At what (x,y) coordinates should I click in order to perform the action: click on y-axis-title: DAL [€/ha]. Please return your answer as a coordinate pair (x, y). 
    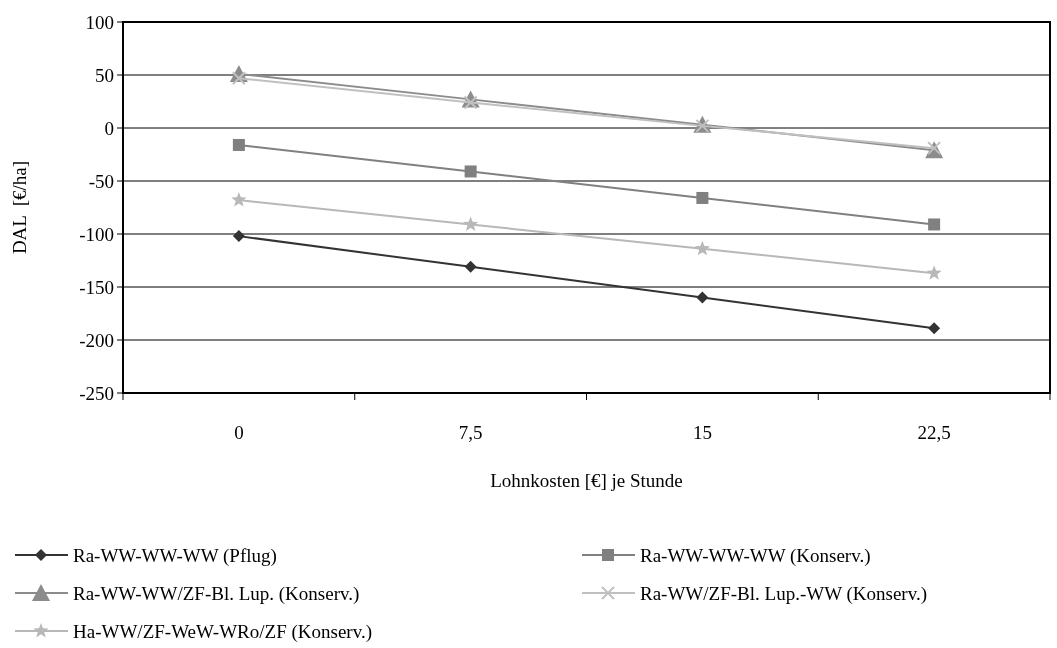
    Looking at the image, I should click on (19, 207).